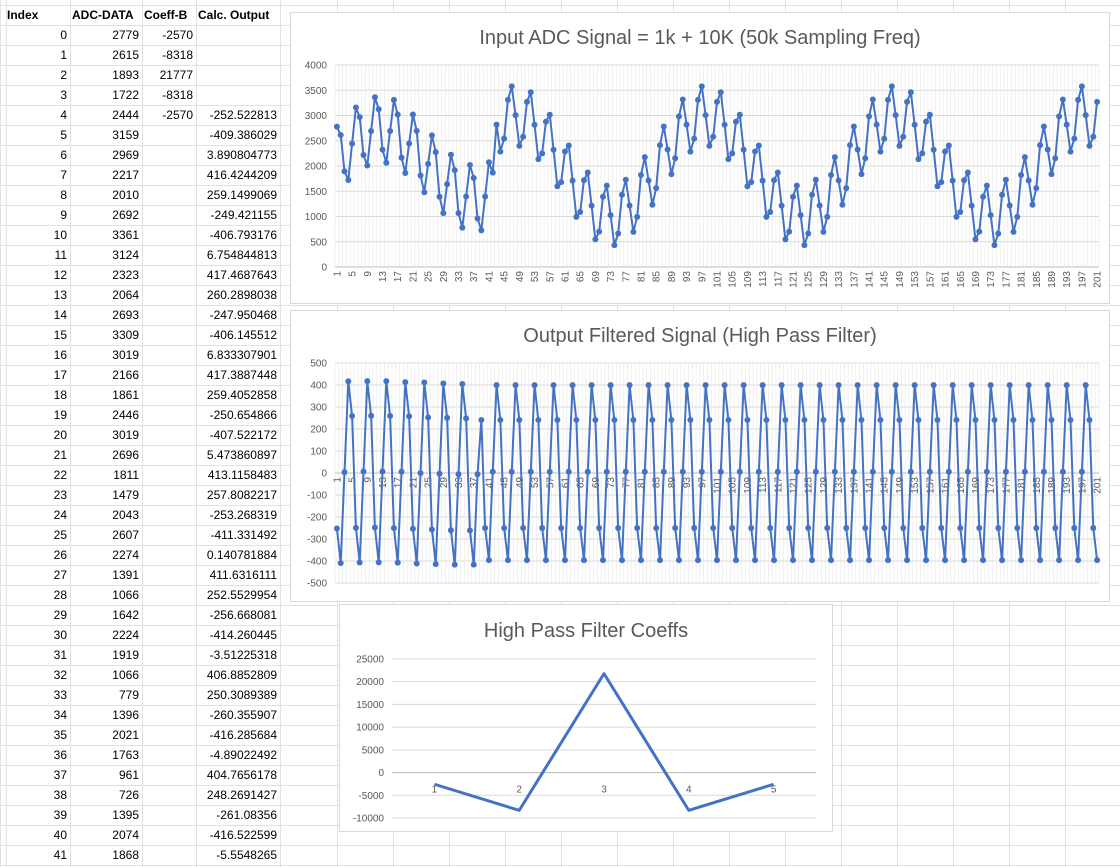  Describe the element at coordinates (60, 755) in the screenshot. I see `table-cell-index: 36` at that location.